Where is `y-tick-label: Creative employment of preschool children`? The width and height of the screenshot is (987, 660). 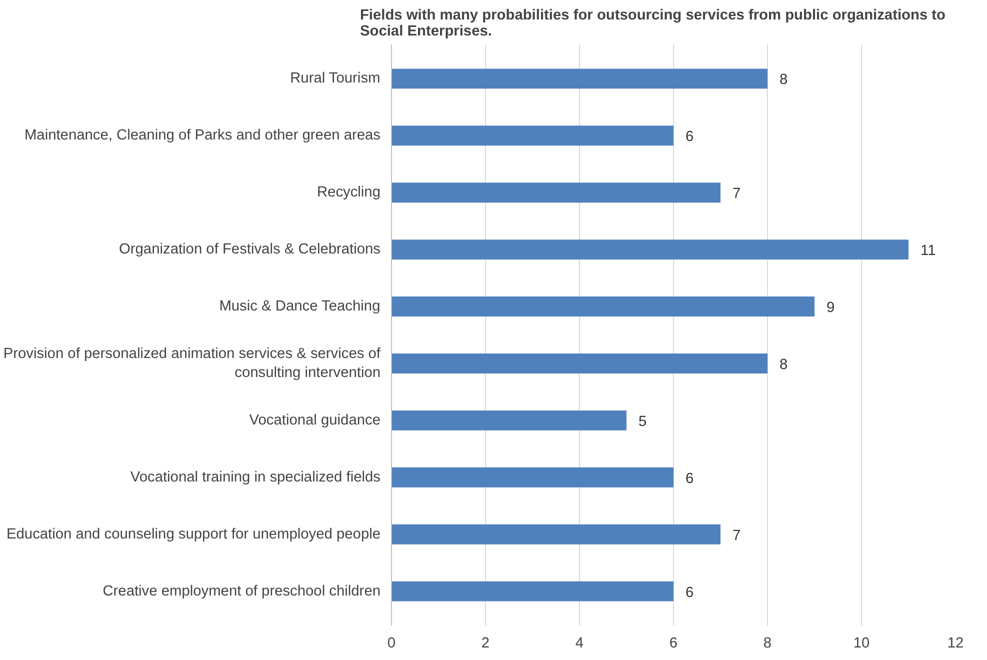
y-tick-label: Creative employment of preschool children is located at coordinates (241, 591).